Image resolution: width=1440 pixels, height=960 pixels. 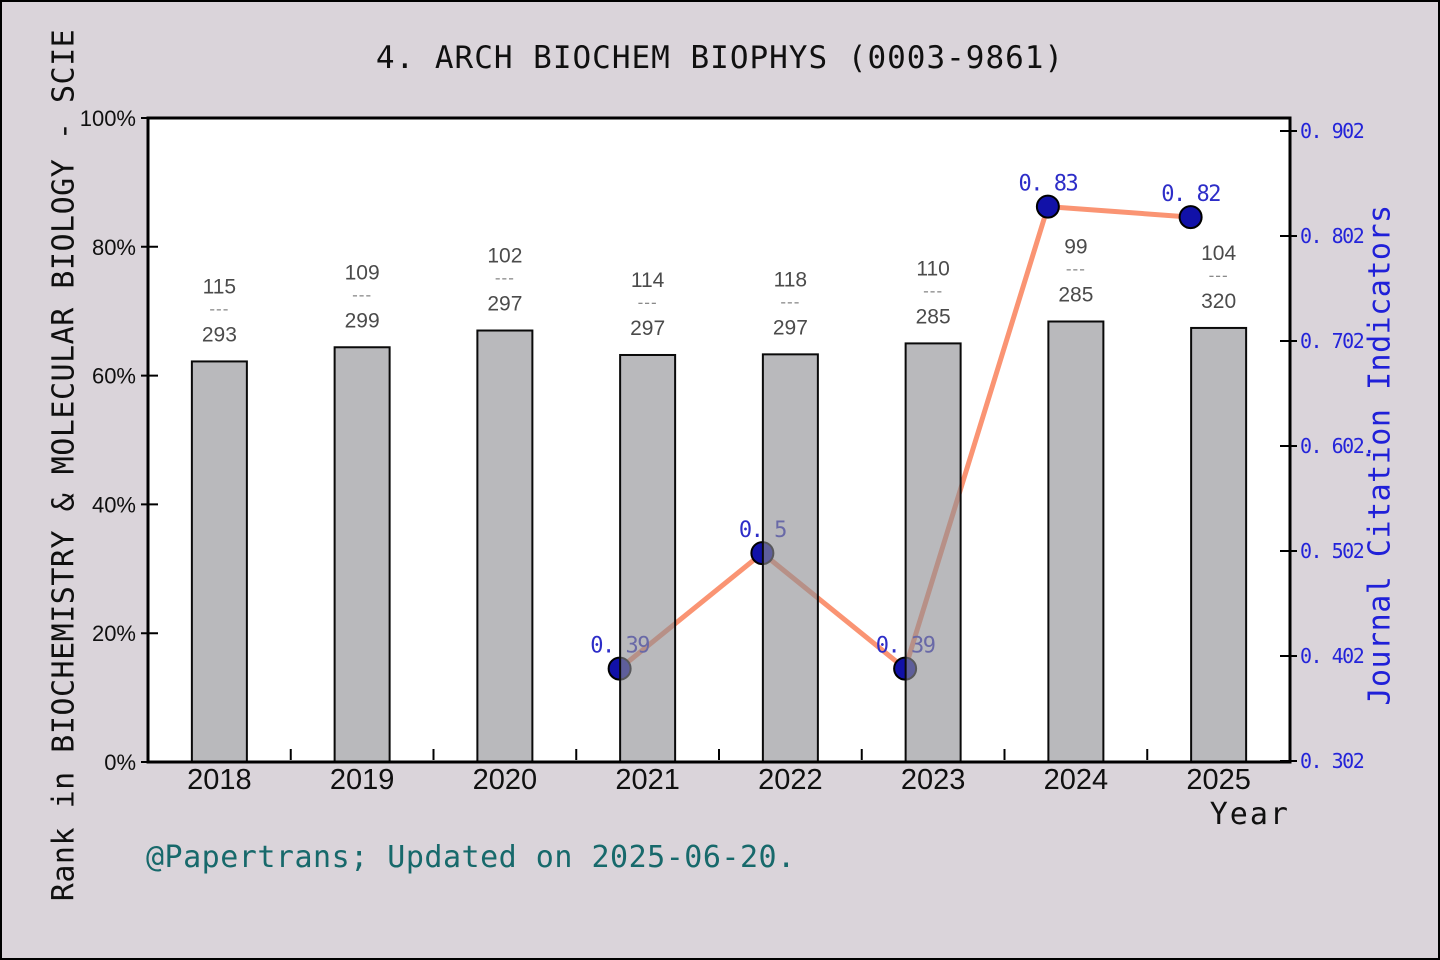 I want to click on right-axis-title: Journal Citation Indicators, so click(x=1380, y=455).